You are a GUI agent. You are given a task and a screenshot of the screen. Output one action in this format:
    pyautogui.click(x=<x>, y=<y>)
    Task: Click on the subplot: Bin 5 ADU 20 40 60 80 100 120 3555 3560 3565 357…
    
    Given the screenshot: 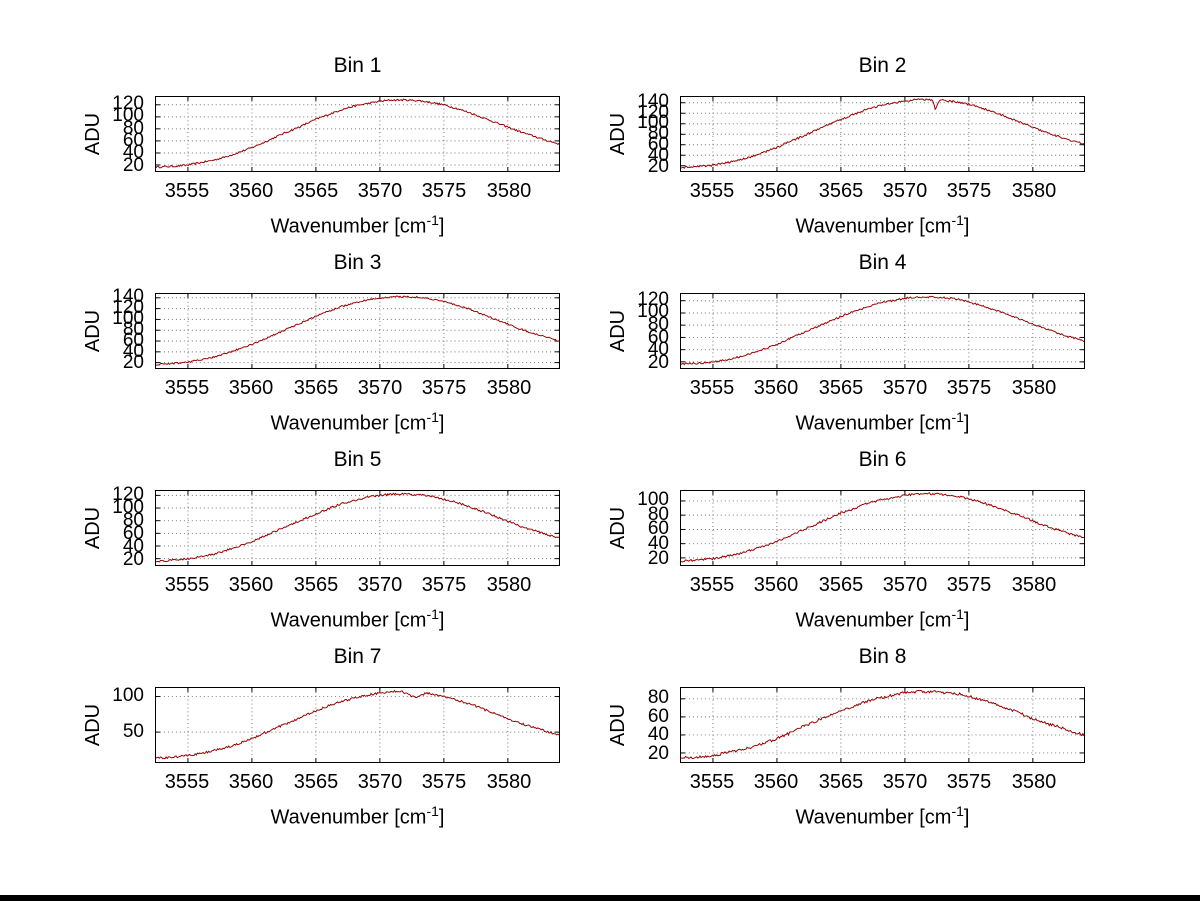 What is the action you would take?
    pyautogui.click(x=300, y=533)
    